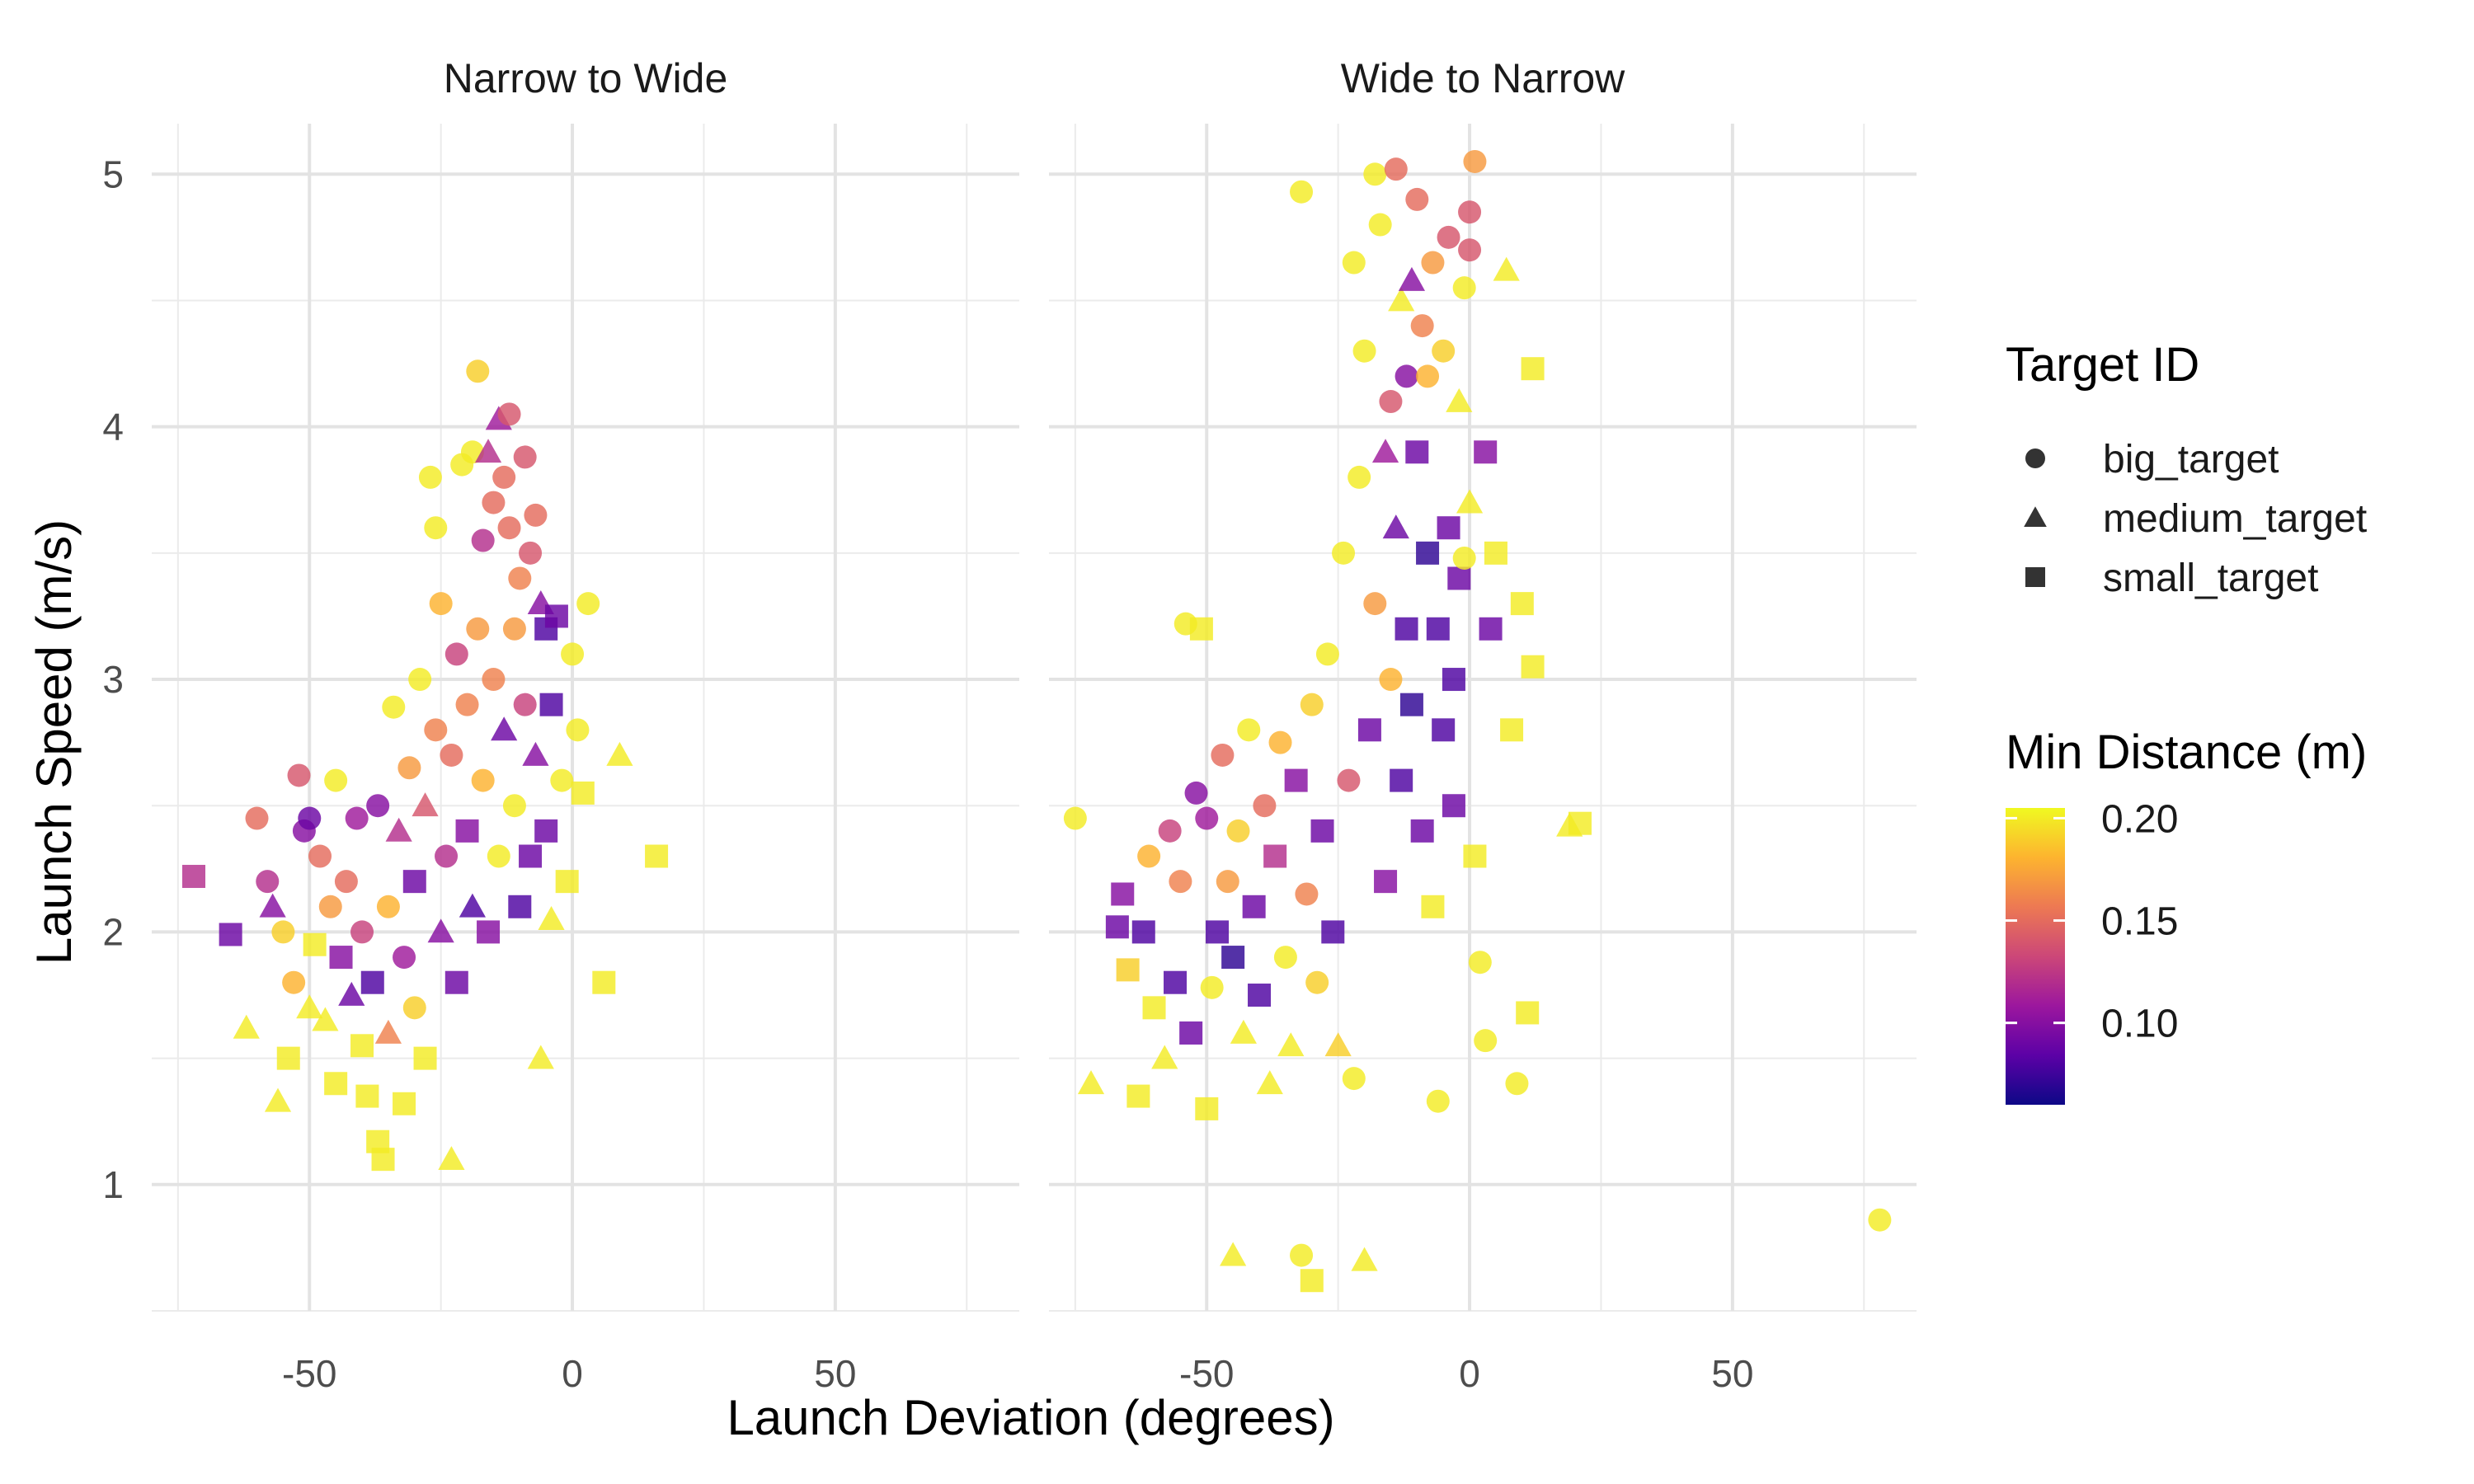  What do you see at coordinates (2139, 1024) in the screenshot?
I see `colorbar-tick-label: 0.10` at bounding box center [2139, 1024].